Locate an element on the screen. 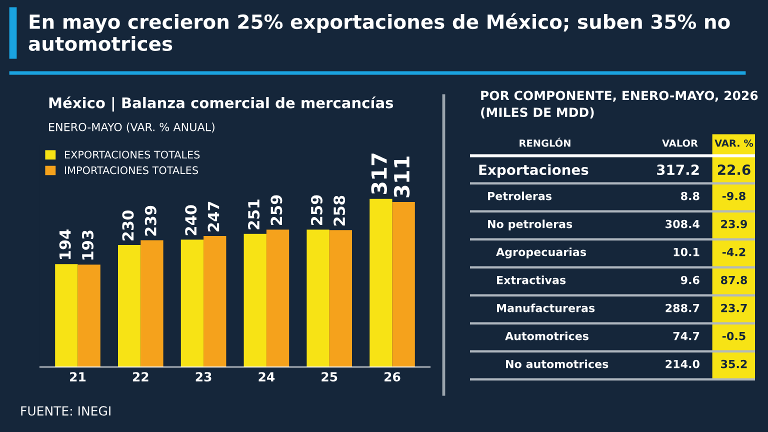  text: RENGLÓN is located at coordinates (545, 142).